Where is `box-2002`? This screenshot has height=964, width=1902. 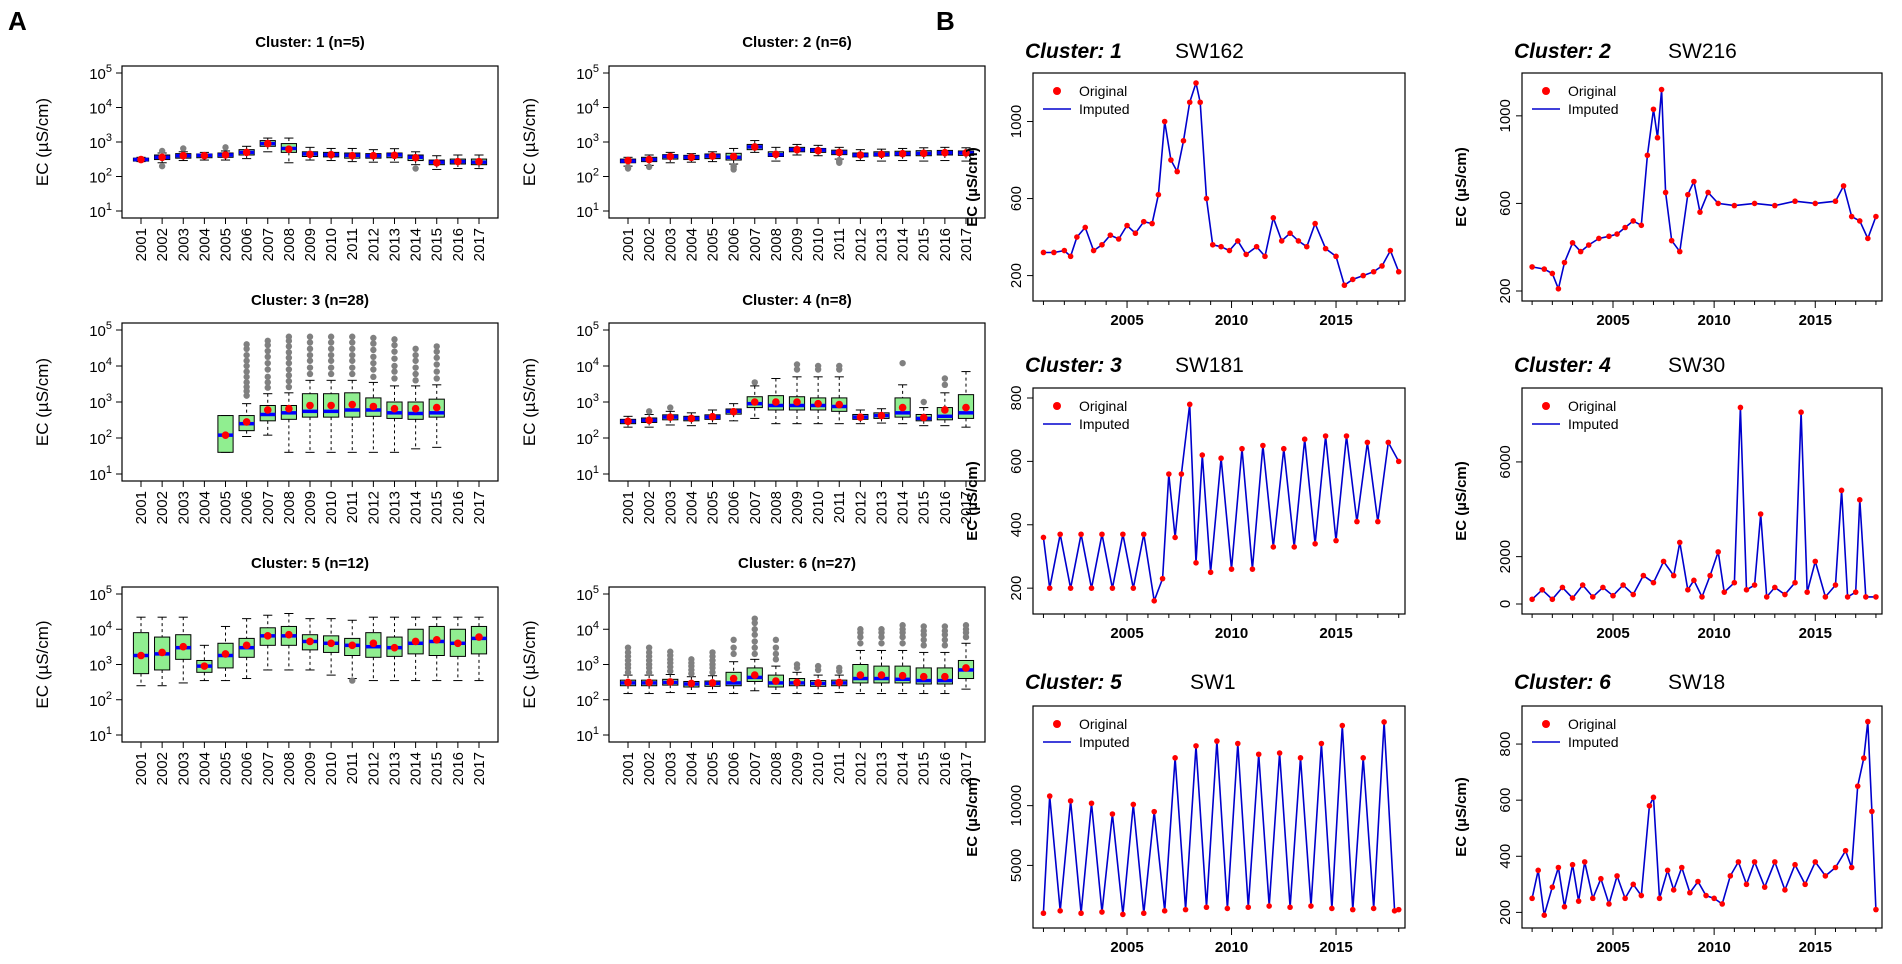 box-2002 is located at coordinates (649, 669).